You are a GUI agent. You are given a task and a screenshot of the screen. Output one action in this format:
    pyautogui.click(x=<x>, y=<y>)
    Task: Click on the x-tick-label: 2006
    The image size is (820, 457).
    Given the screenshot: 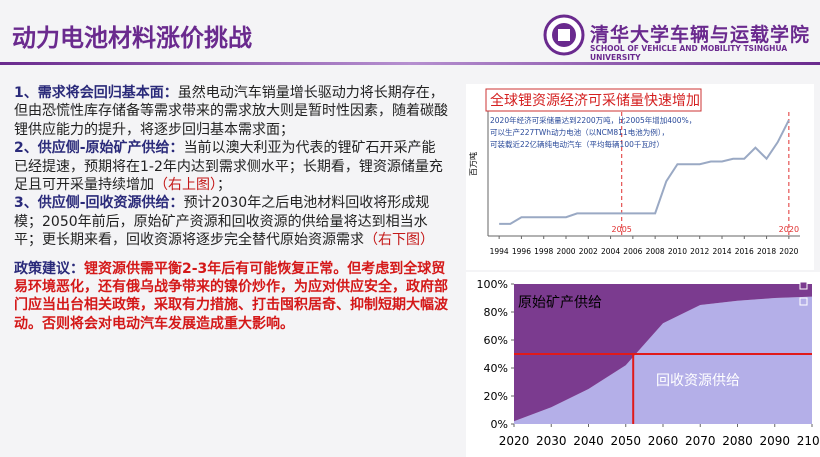 What is the action you would take?
    pyautogui.click(x=632, y=251)
    